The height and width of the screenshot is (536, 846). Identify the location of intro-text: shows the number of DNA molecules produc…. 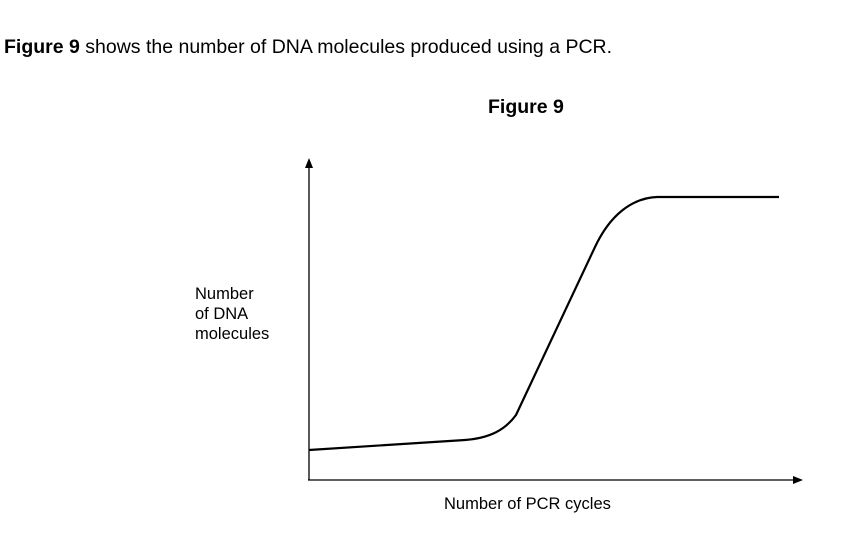
(346, 47).